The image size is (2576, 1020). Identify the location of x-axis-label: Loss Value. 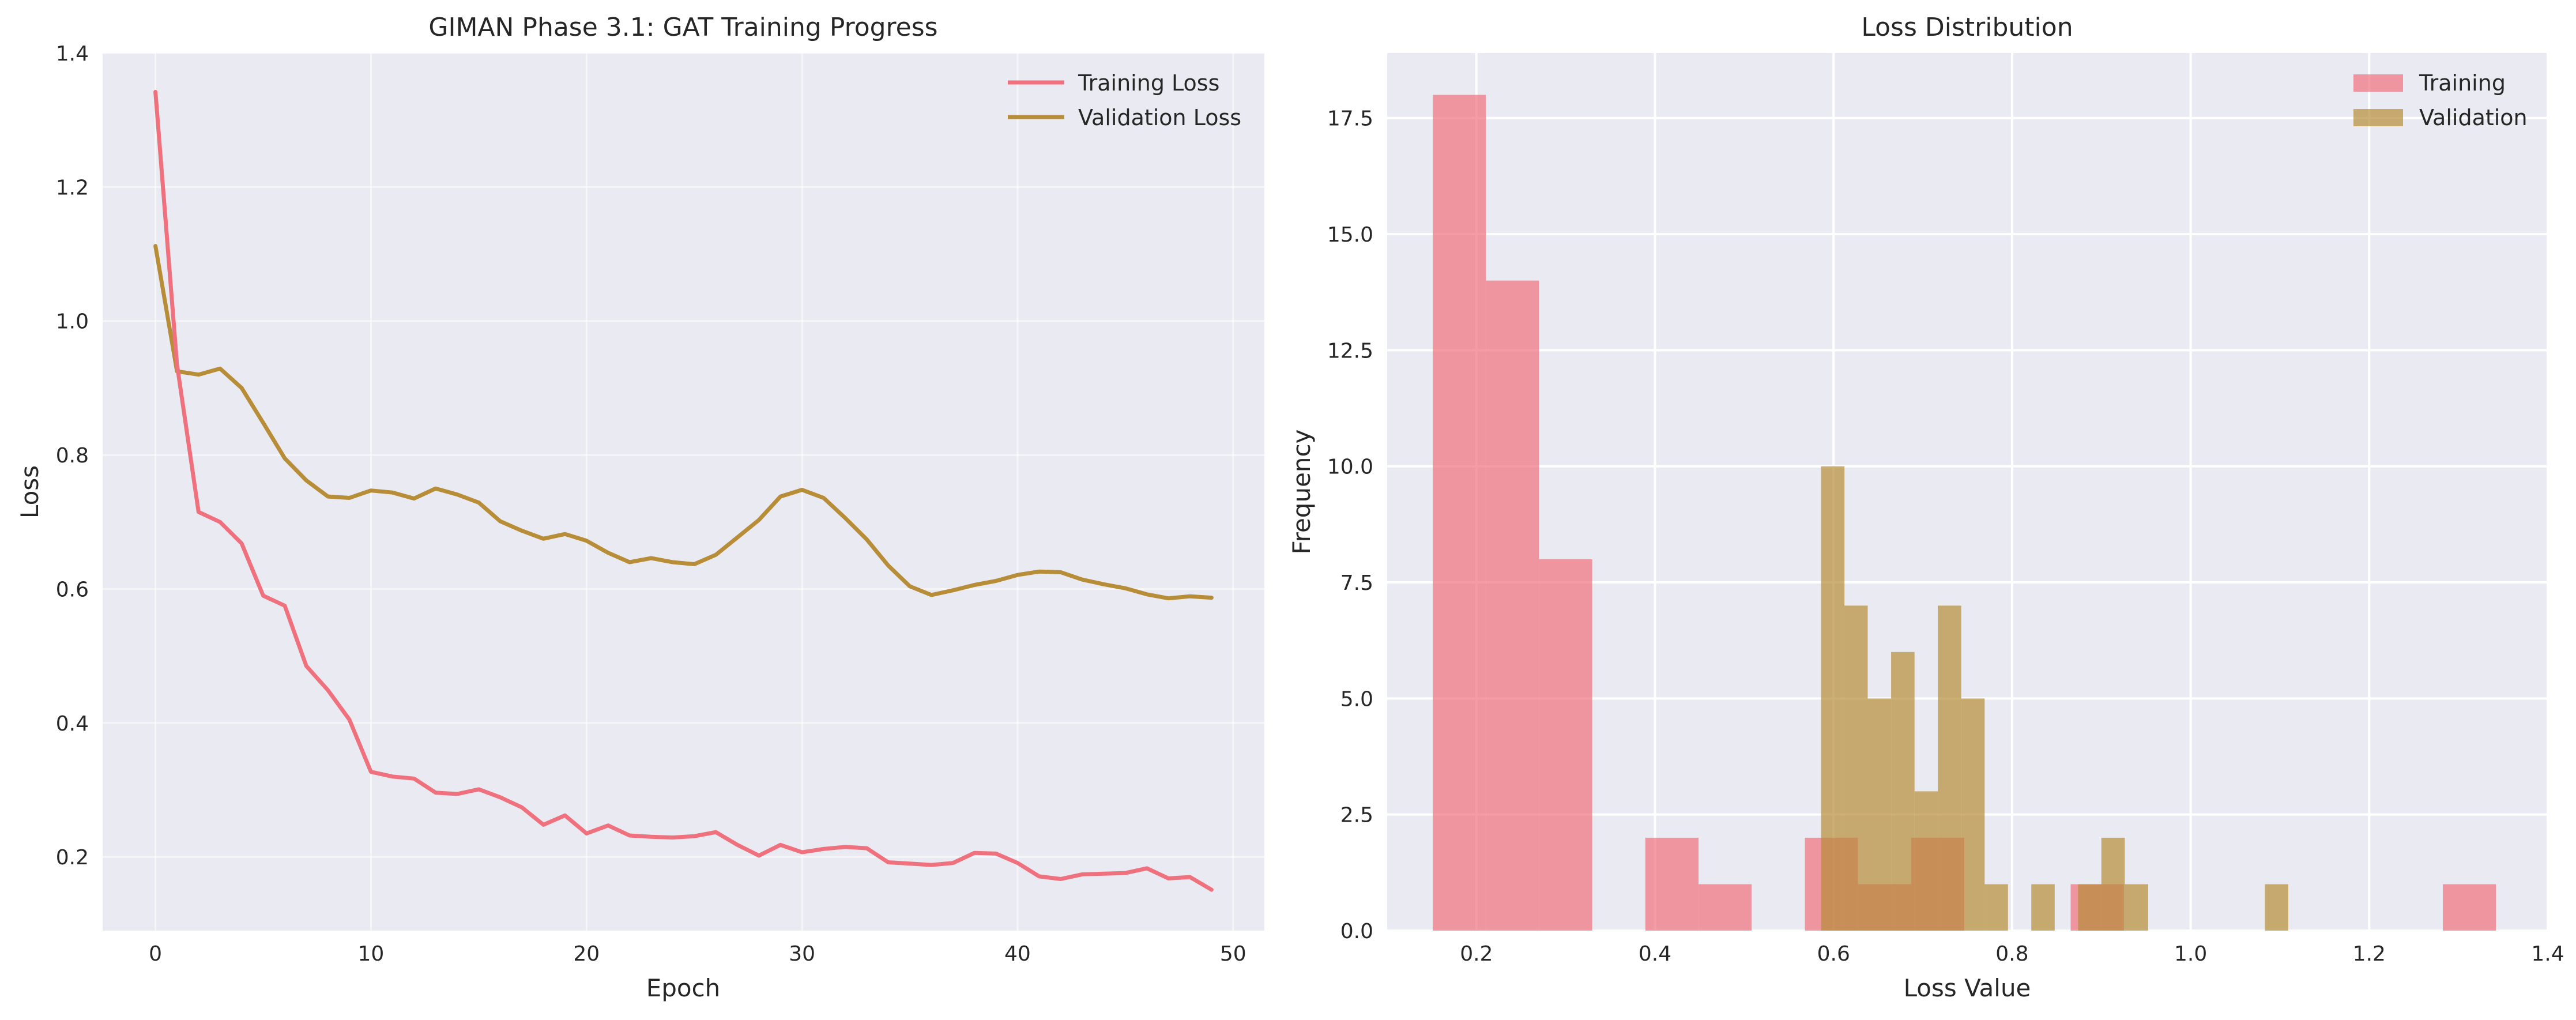
(1967, 988).